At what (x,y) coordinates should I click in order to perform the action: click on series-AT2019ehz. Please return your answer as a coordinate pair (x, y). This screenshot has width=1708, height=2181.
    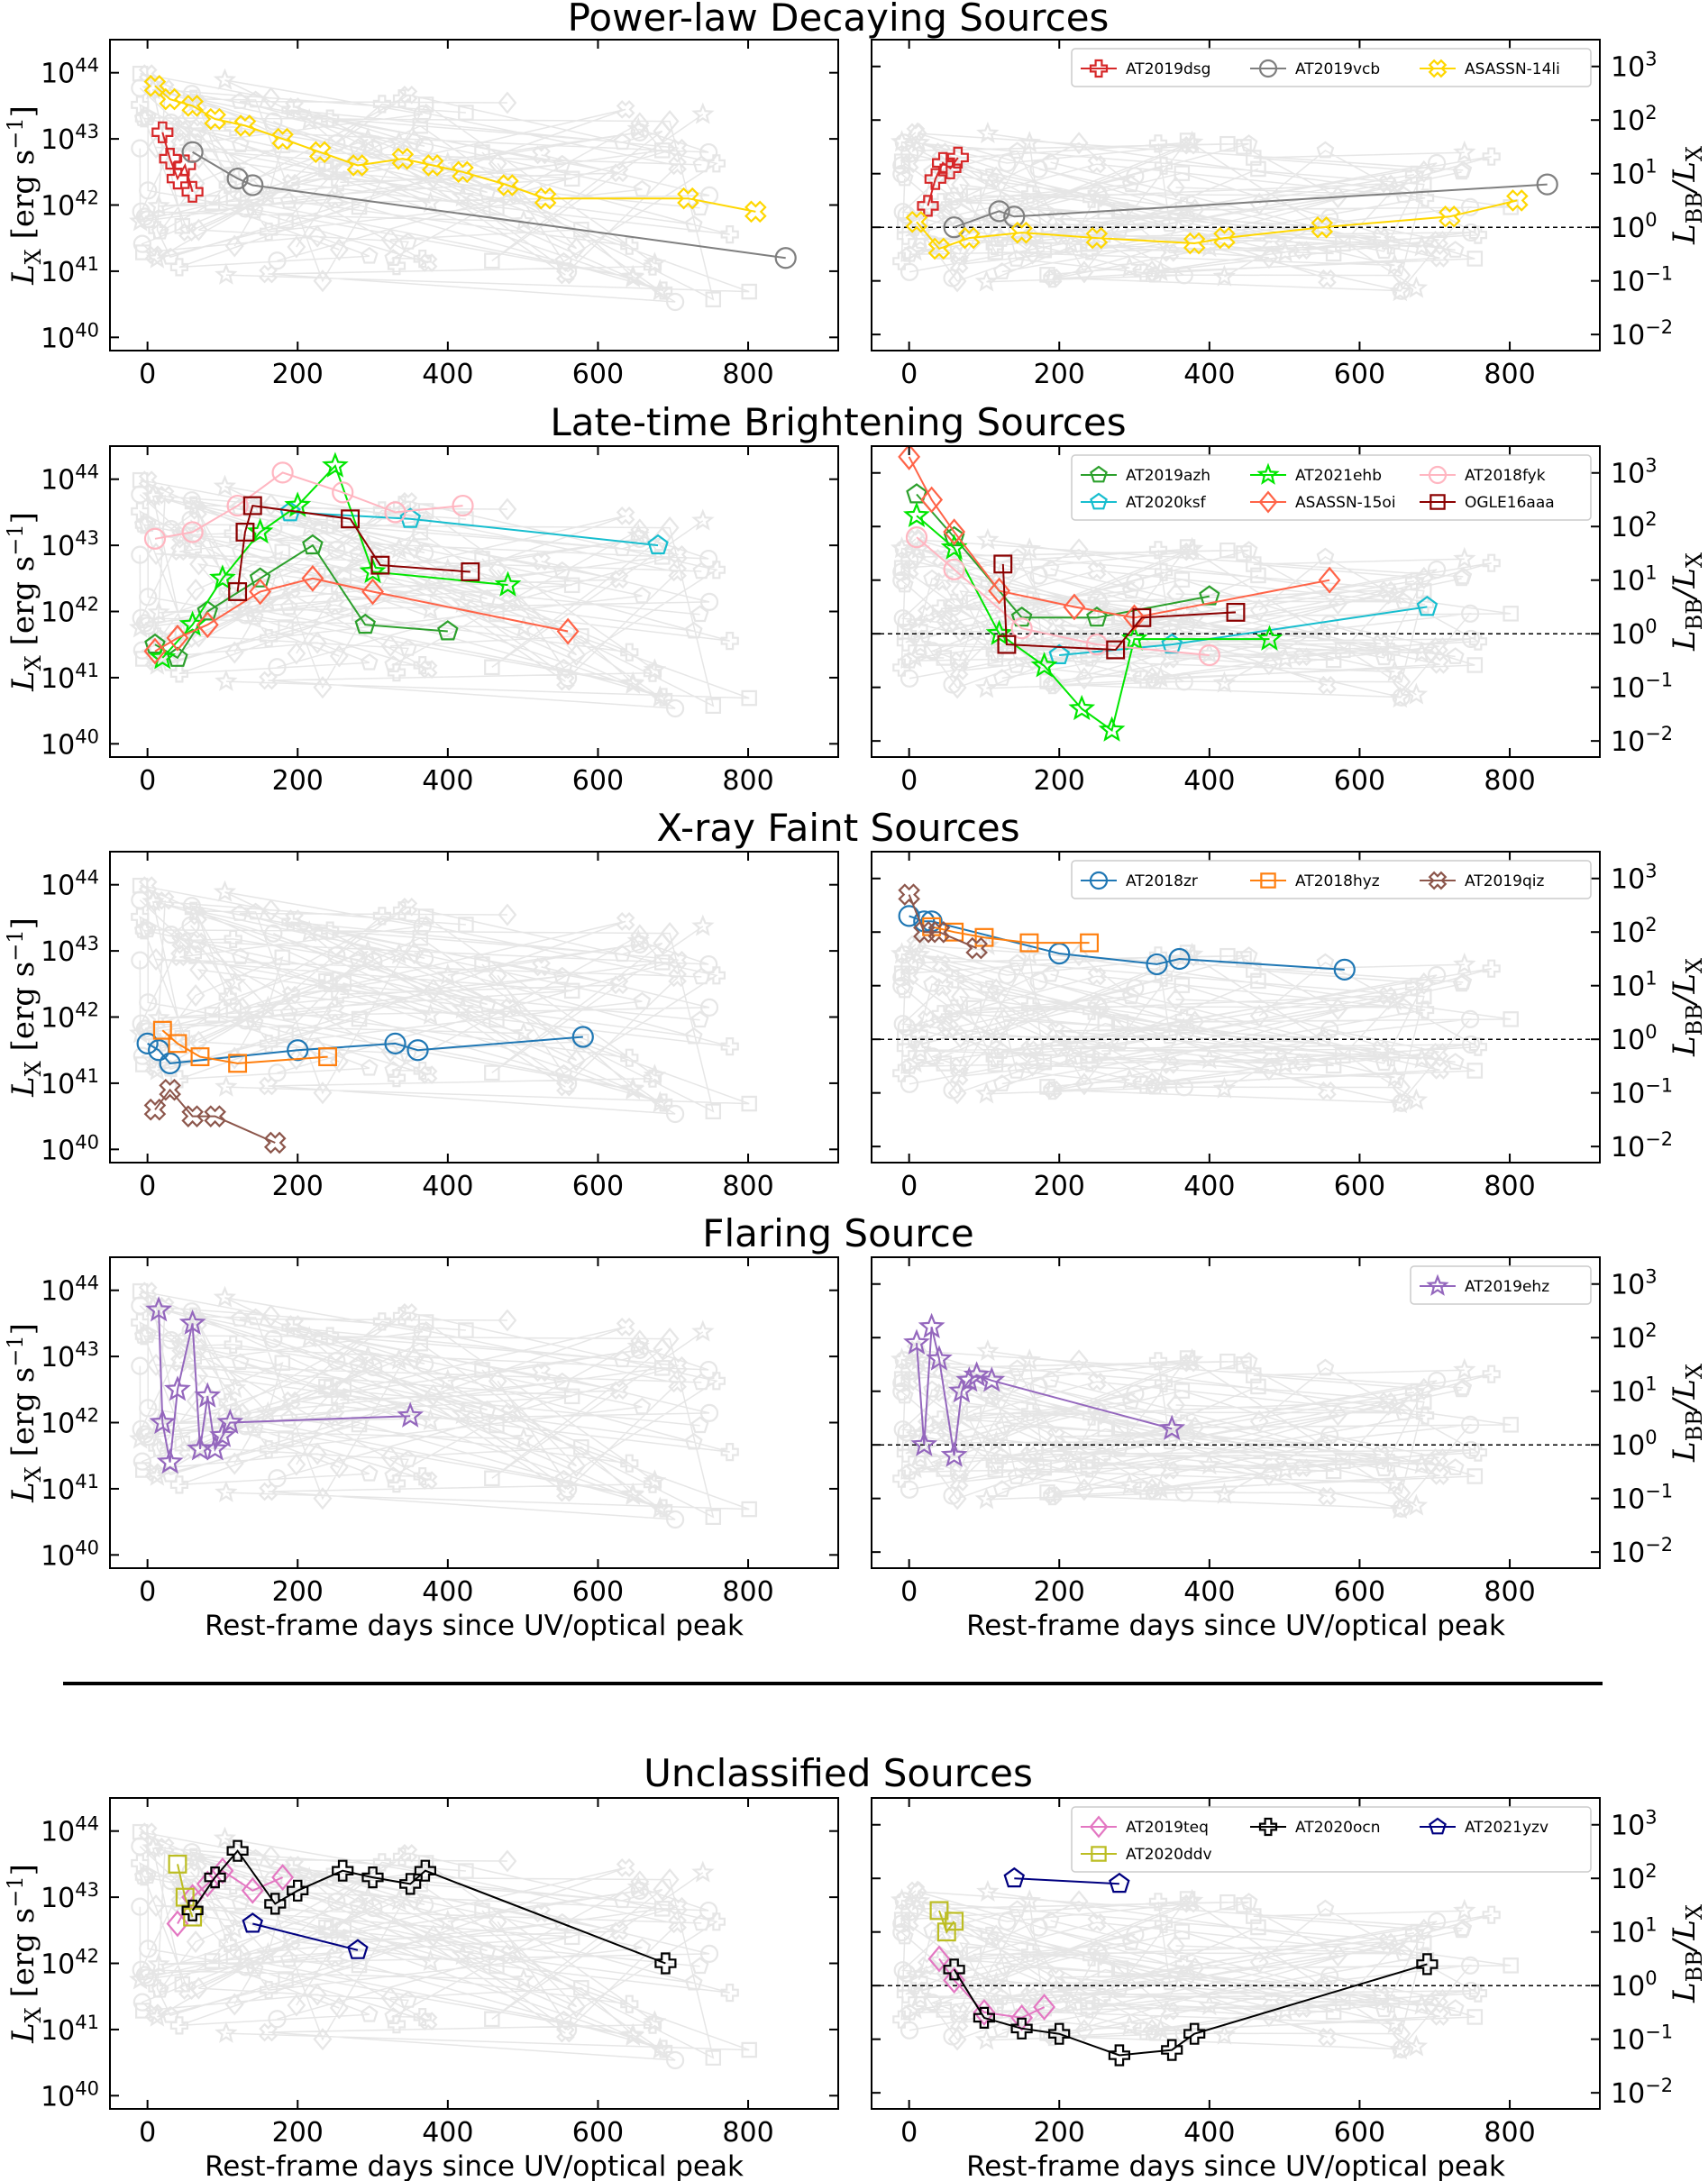
    Looking at the image, I should click on (1045, 1389).